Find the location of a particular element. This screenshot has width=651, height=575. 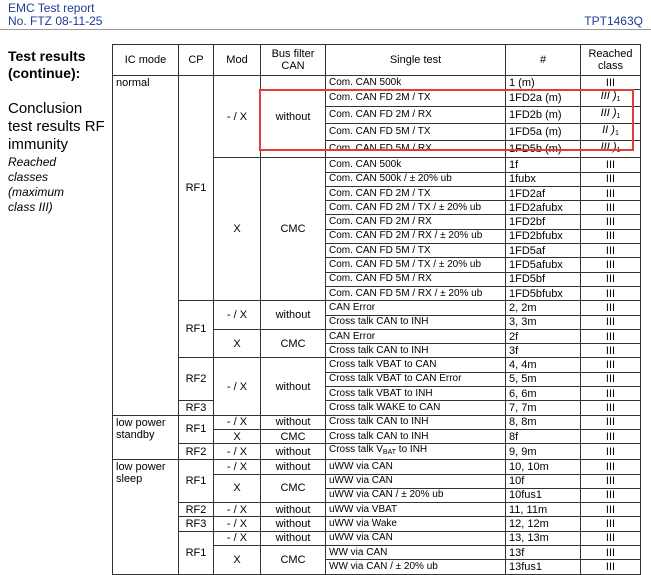

table-row: Cross talk CAN to INH 3, 3m III is located at coordinates (377, 322).